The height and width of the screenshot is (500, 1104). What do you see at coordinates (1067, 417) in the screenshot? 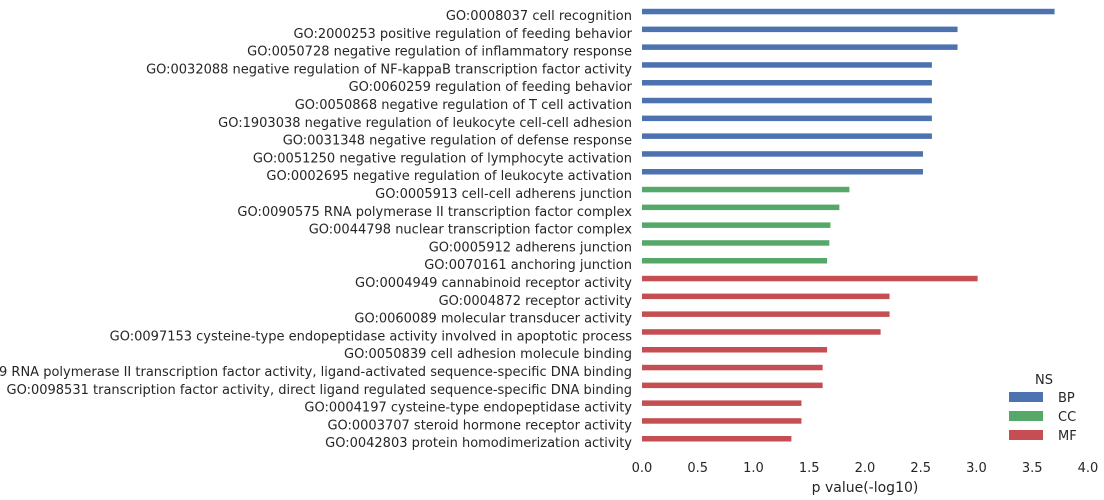
I see `legend-label: CC` at bounding box center [1067, 417].